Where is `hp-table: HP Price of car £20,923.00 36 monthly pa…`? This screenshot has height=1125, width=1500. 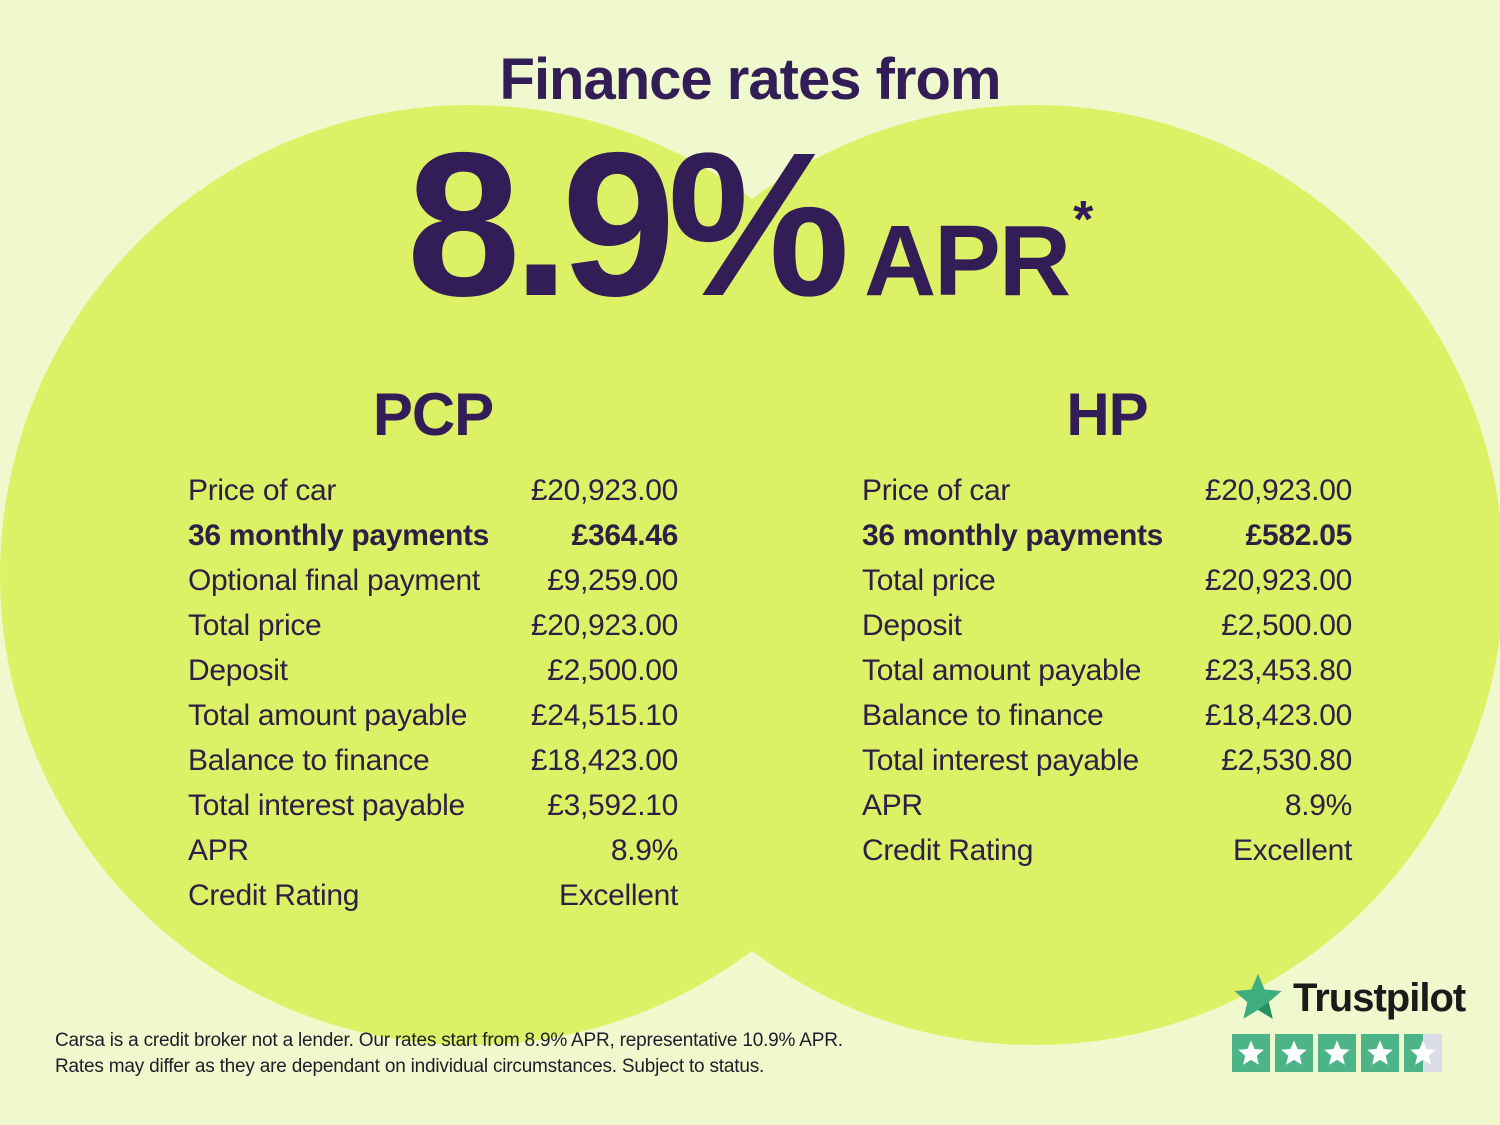 hp-table: HP Price of car £20,923.00 36 monthly pa… is located at coordinates (1107, 629).